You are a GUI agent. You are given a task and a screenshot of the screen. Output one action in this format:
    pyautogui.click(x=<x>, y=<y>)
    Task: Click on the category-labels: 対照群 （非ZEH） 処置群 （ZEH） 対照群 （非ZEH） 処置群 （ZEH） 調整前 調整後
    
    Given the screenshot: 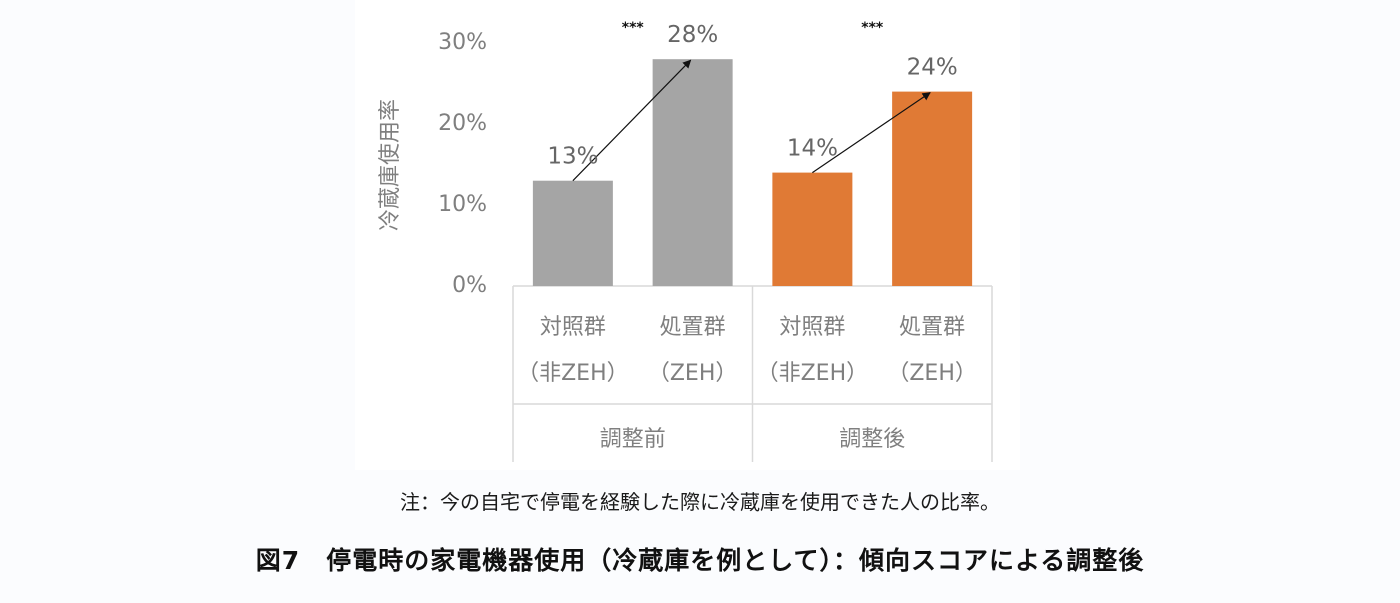 What is the action you would take?
    pyautogui.click(x=747, y=383)
    